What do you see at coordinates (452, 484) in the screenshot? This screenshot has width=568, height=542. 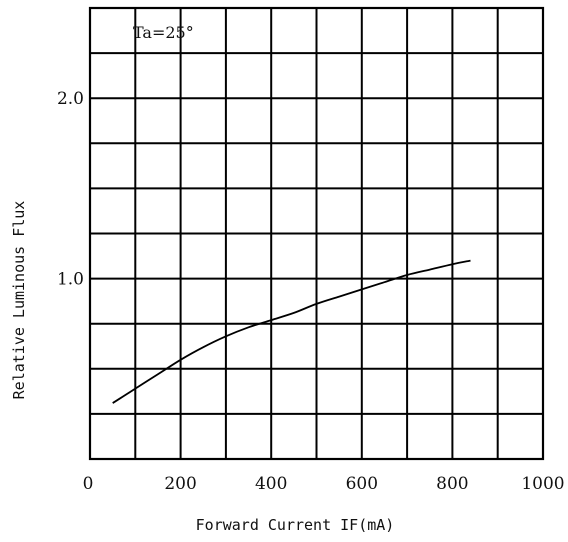 I see `x-tick-label: 800` at bounding box center [452, 484].